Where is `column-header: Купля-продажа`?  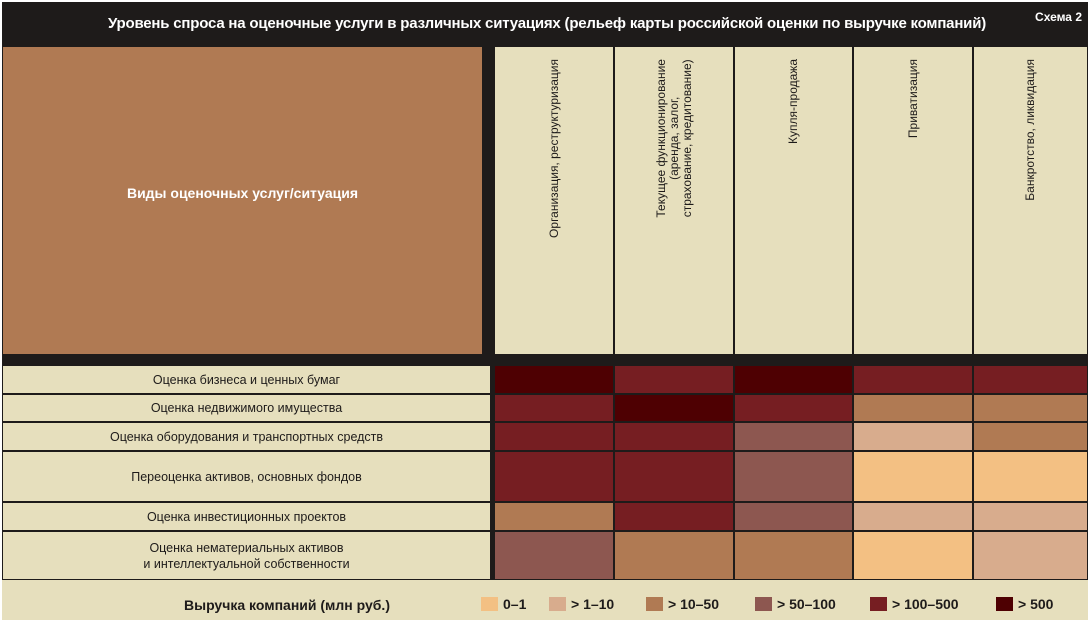
column-header: Купля-продажа is located at coordinates (793, 200).